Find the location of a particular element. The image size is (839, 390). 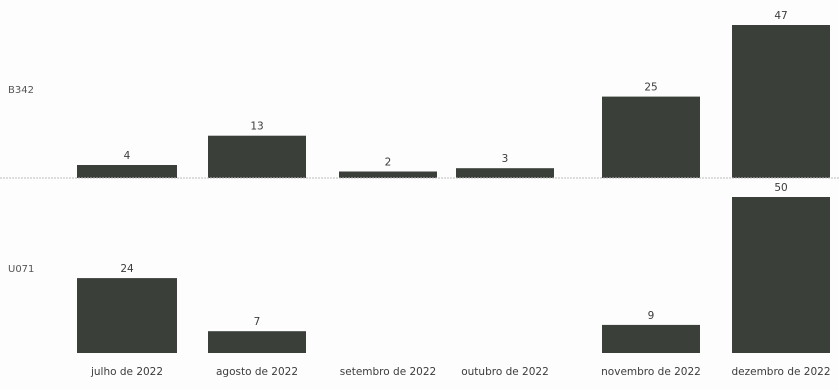

value-label-u071-4: 9 is located at coordinates (651, 316).